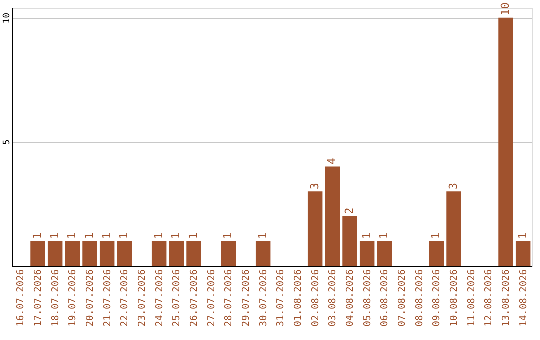 This screenshot has width=540, height=340. I want to click on x-tick-label: 03.08.2026, so click(333, 298).